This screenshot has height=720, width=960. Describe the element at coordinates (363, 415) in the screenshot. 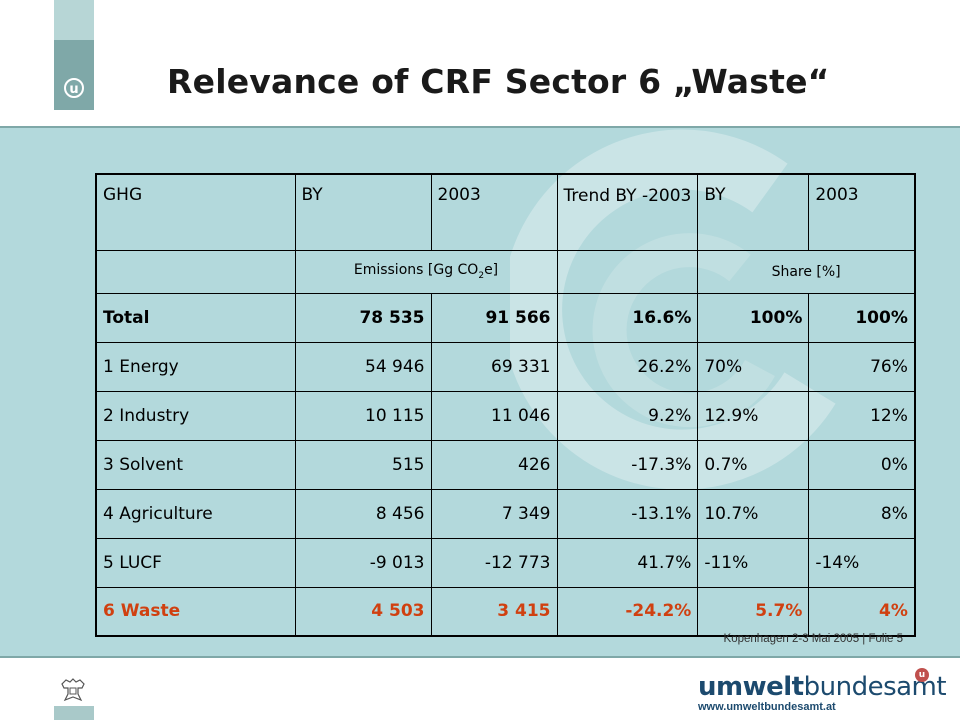

I see `cell-by: 10 115` at that location.